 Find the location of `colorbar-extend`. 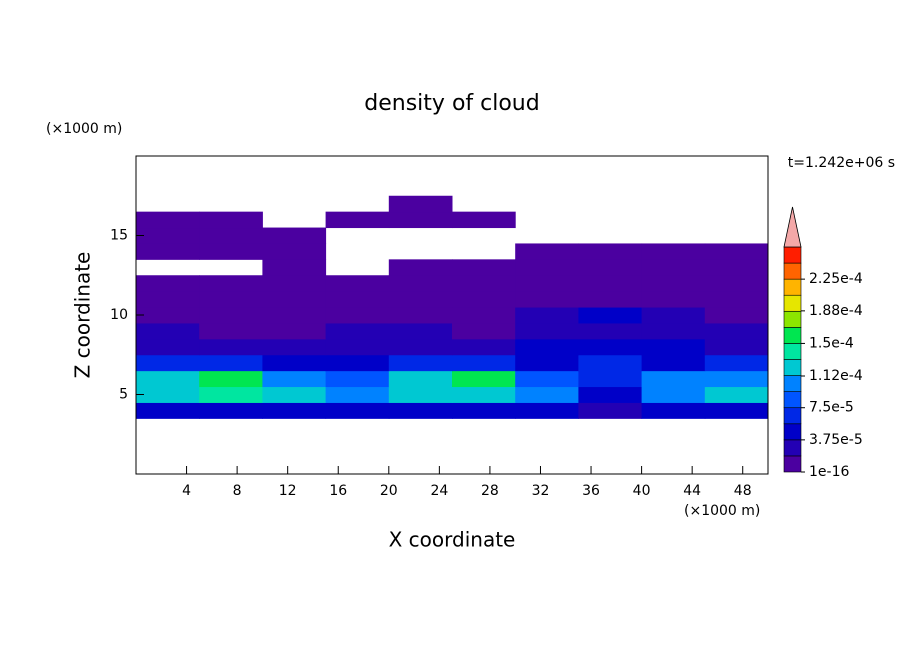

colorbar-extend is located at coordinates (792, 227).